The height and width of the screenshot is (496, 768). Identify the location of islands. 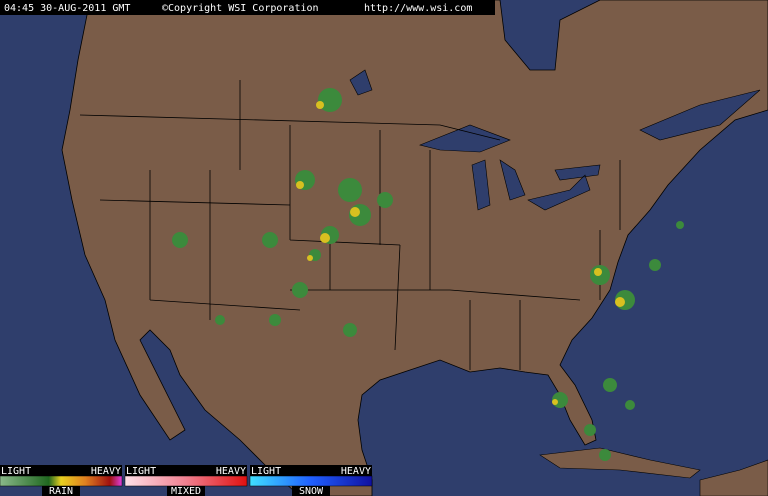
(653, 471).